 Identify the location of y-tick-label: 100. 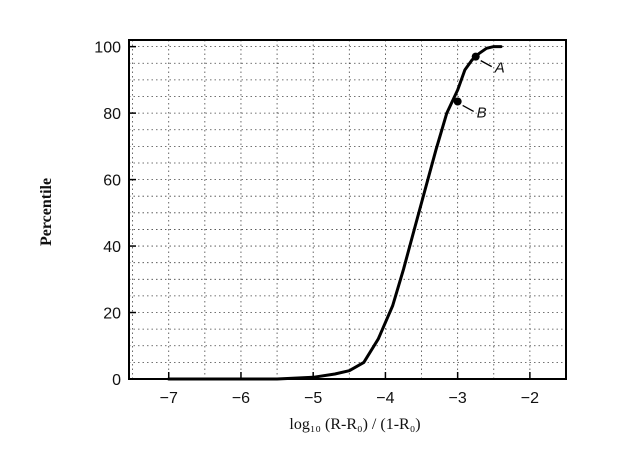
(107, 48).